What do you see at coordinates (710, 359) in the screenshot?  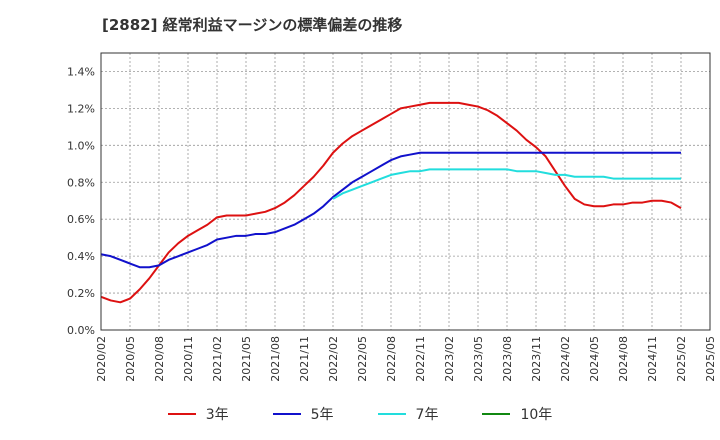 I see `x-tick-label: 2025/05` at bounding box center [710, 359].